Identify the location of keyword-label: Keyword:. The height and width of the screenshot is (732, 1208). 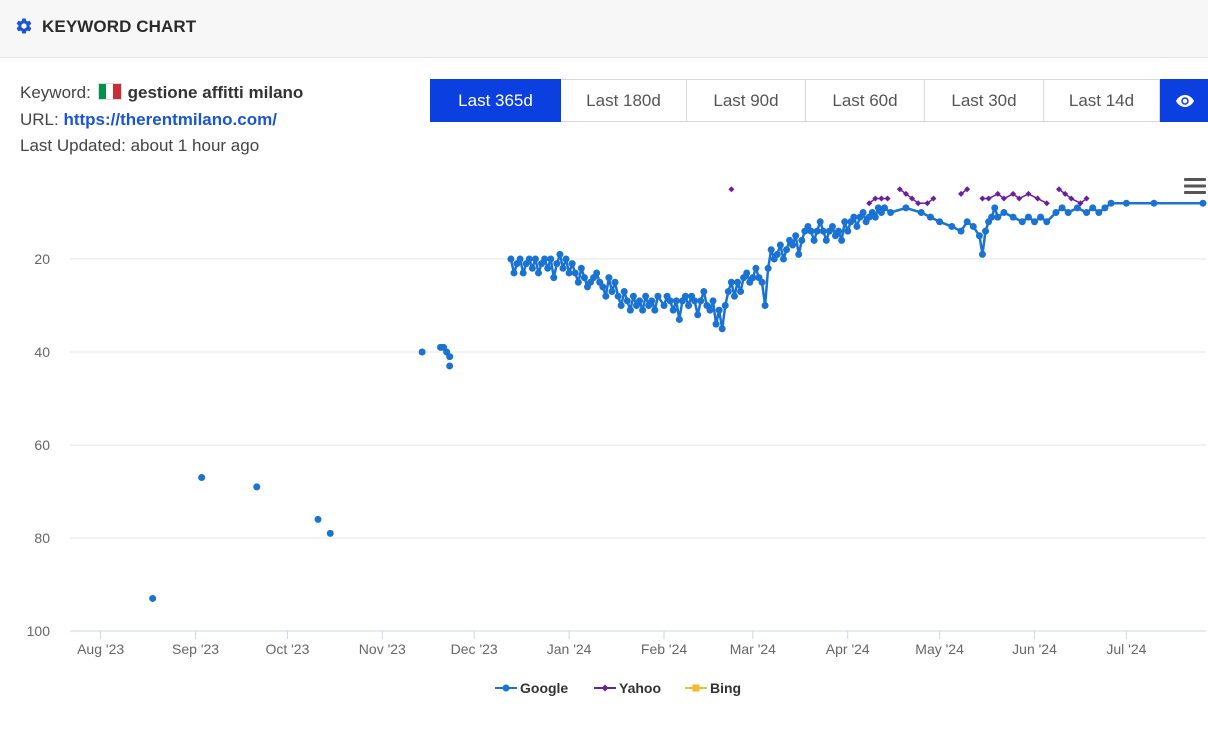
(55, 92).